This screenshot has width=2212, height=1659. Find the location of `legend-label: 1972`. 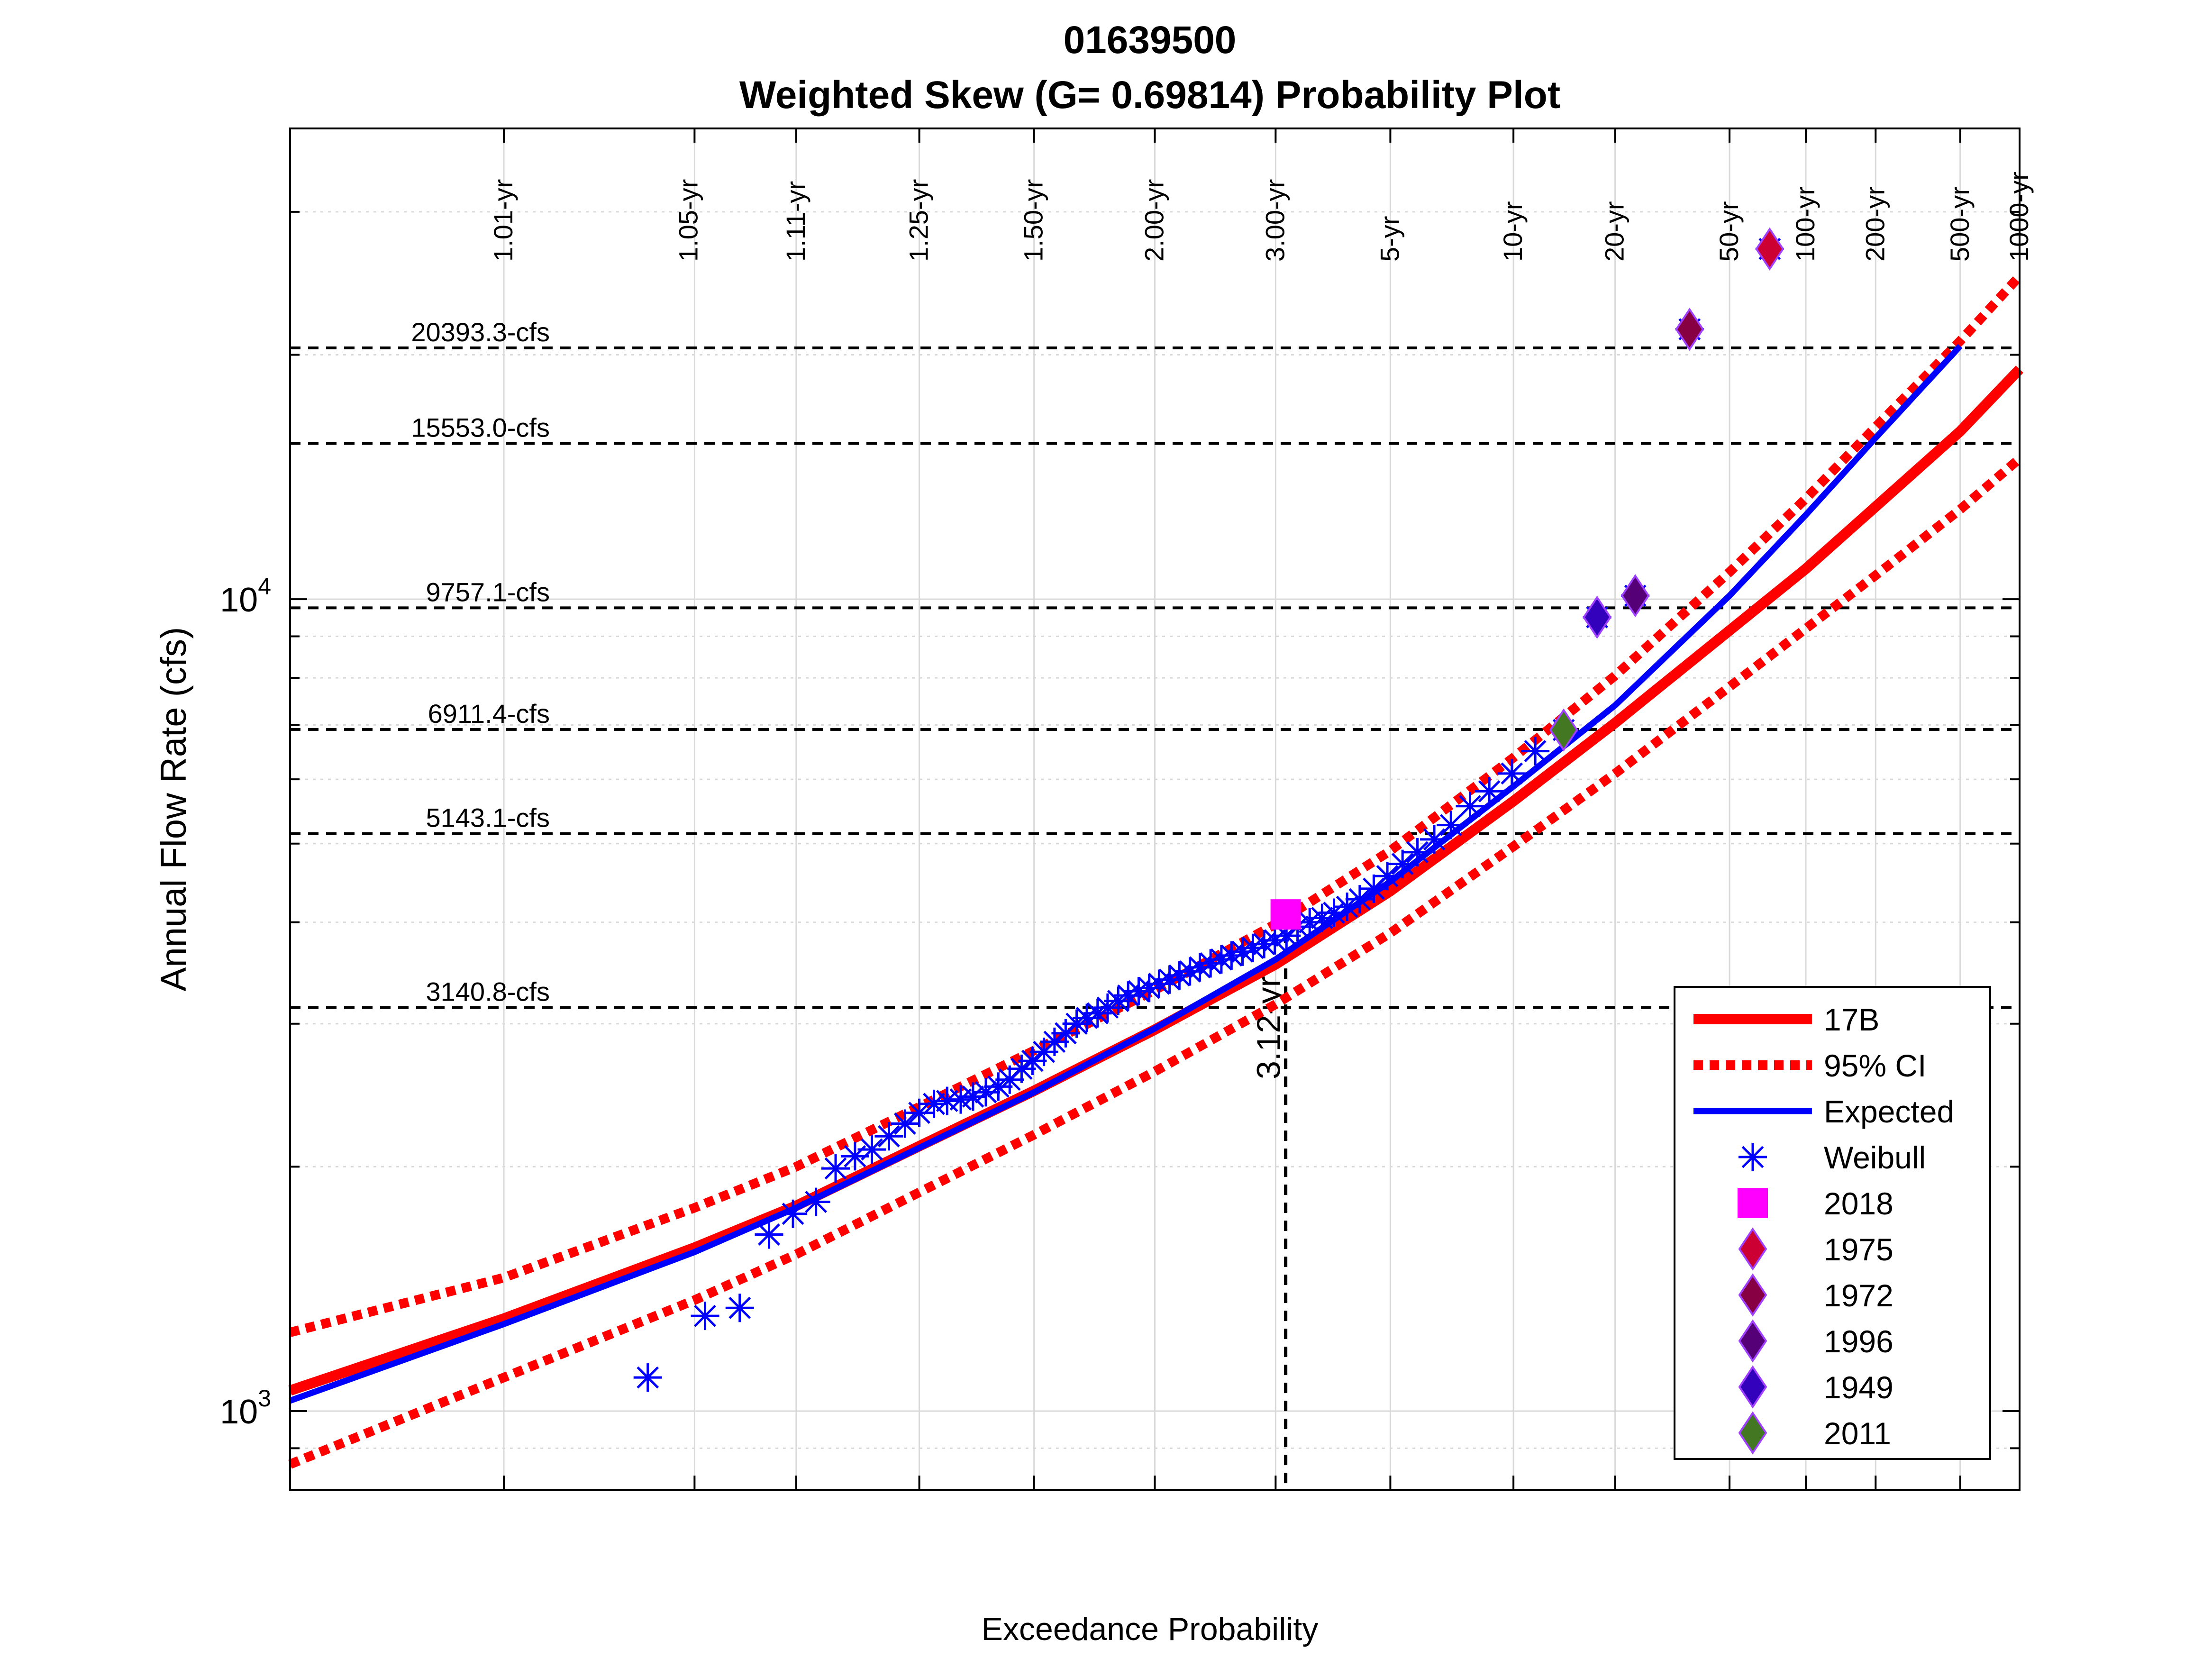

legend-label: 1972 is located at coordinates (1858, 1295).